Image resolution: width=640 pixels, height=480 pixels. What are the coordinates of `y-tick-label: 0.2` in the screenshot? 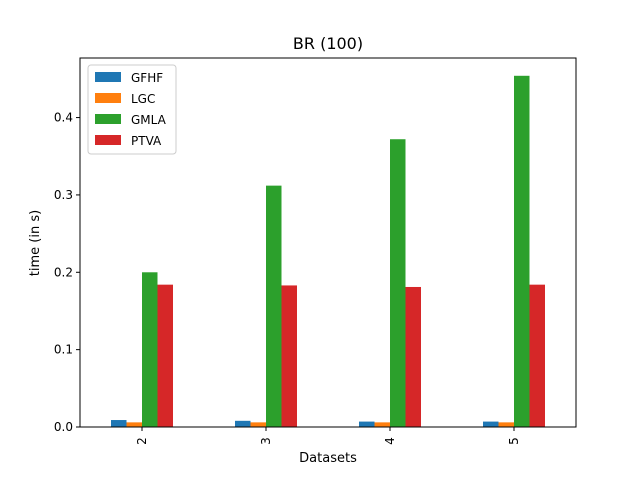 It's located at (63, 272).